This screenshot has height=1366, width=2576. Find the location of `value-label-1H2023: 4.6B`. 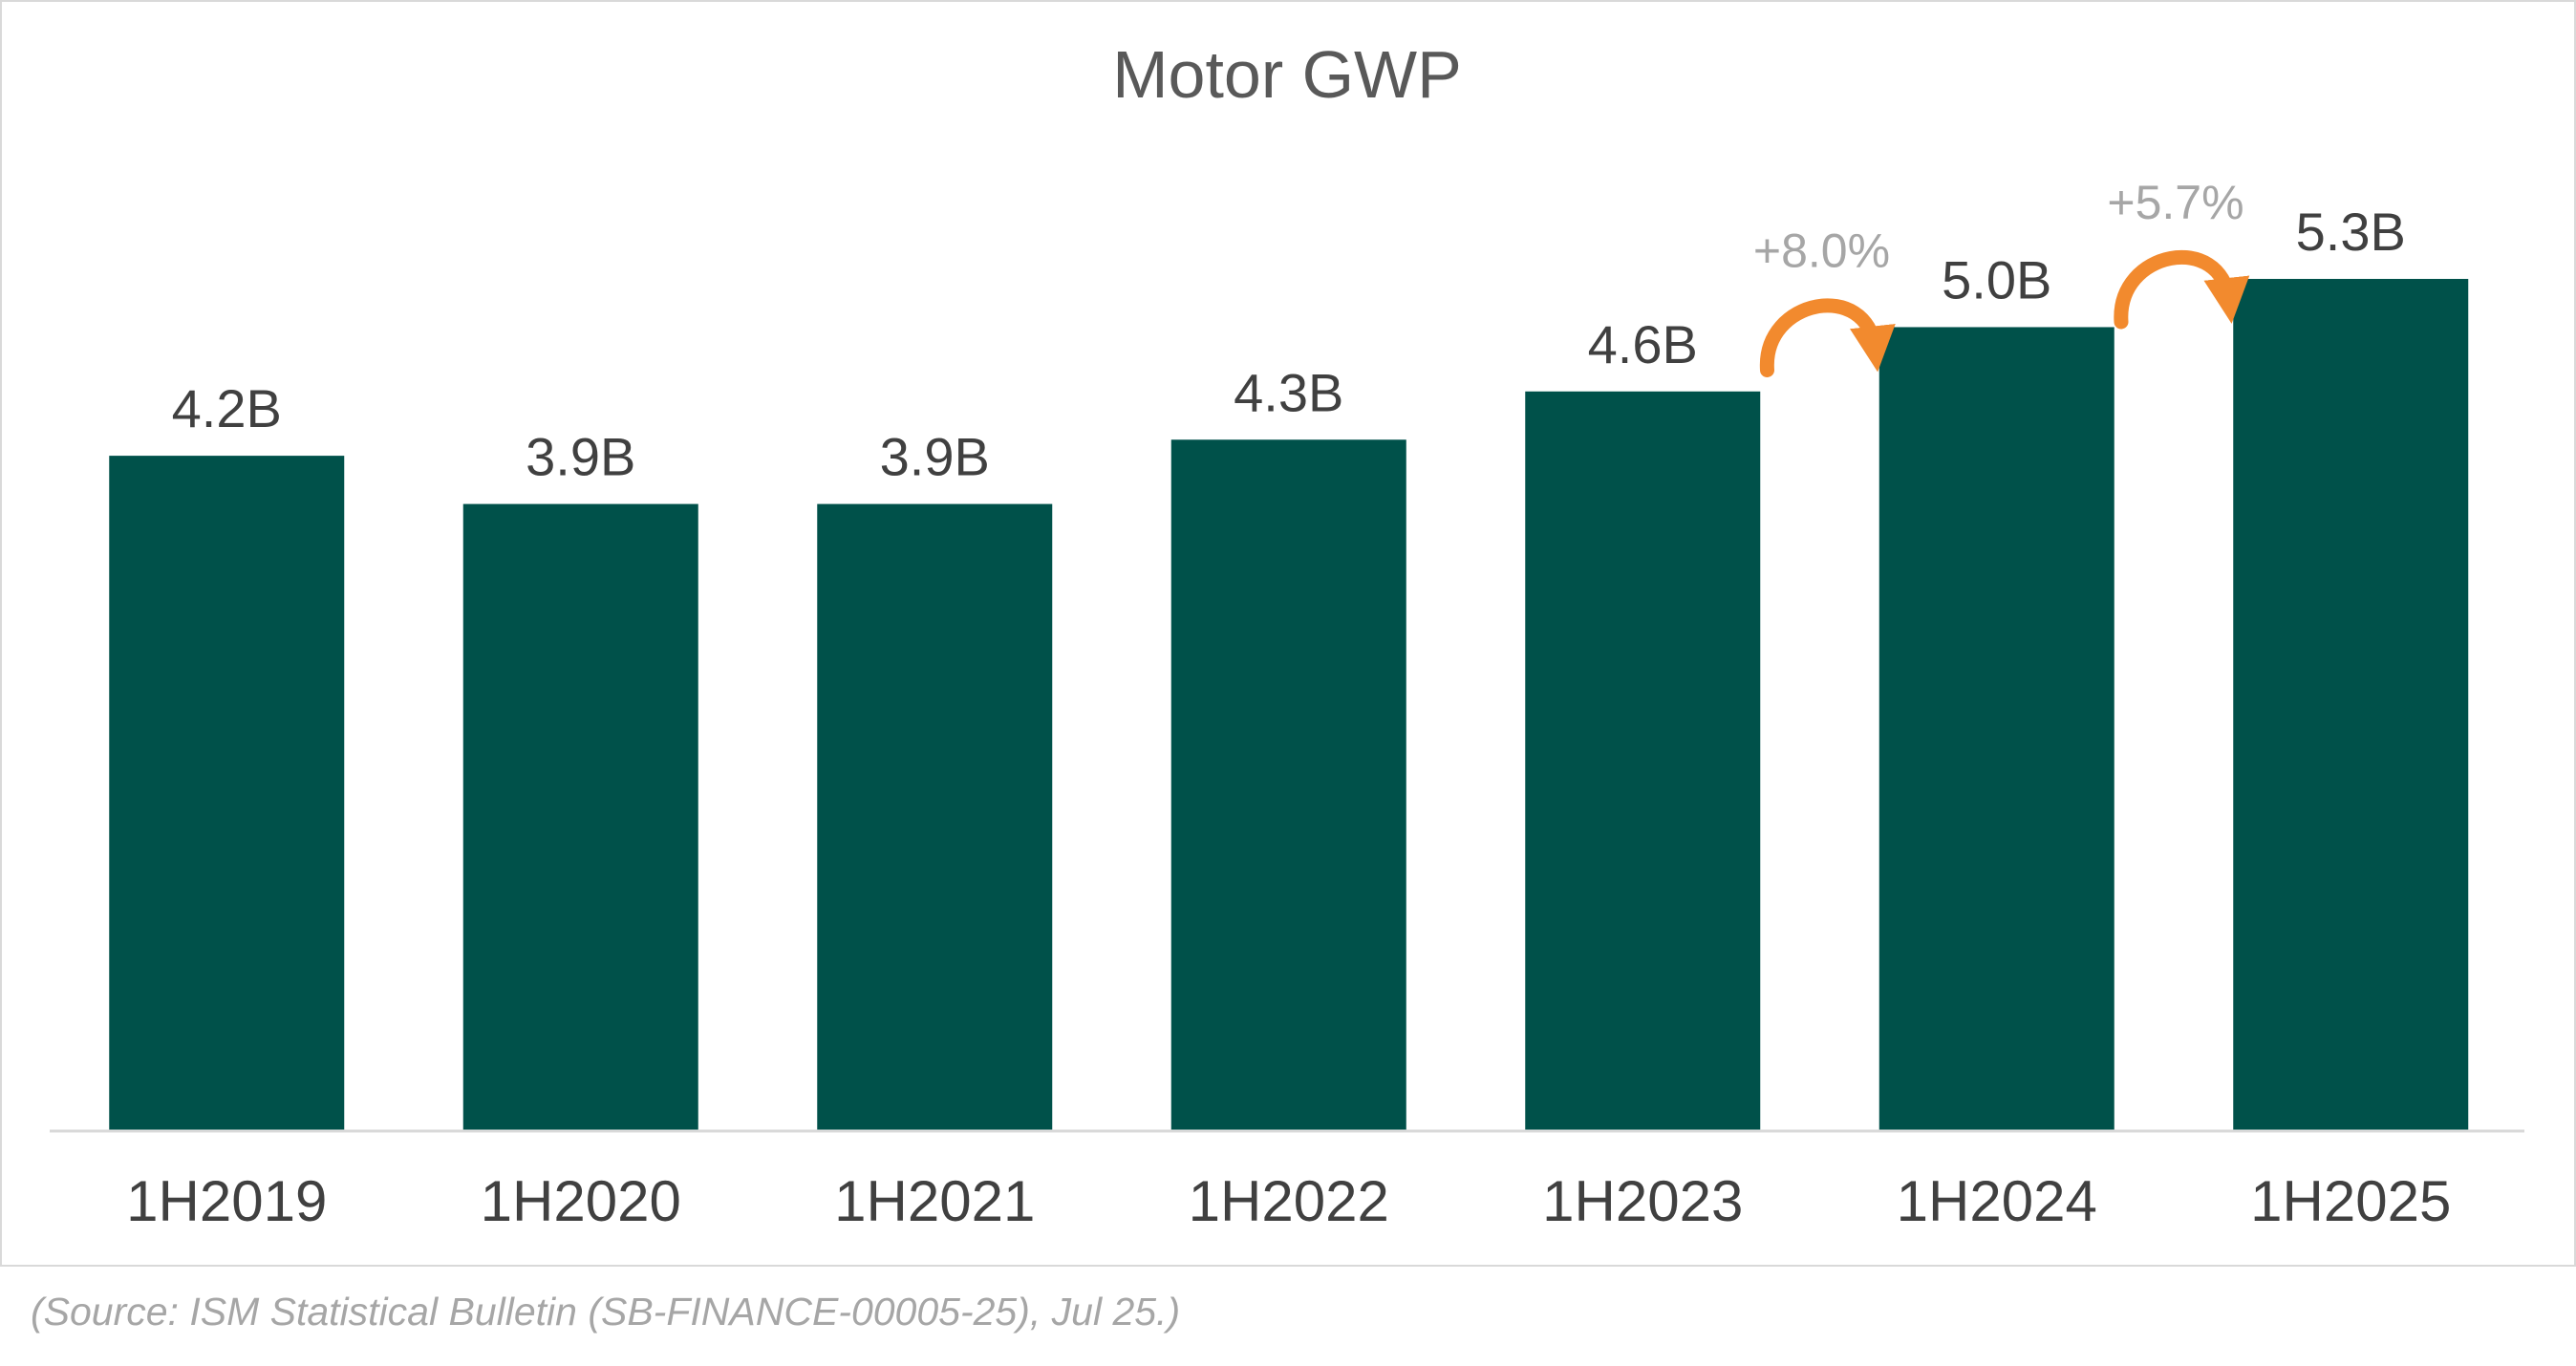

value-label-1H2023: 4.6B is located at coordinates (1643, 344).